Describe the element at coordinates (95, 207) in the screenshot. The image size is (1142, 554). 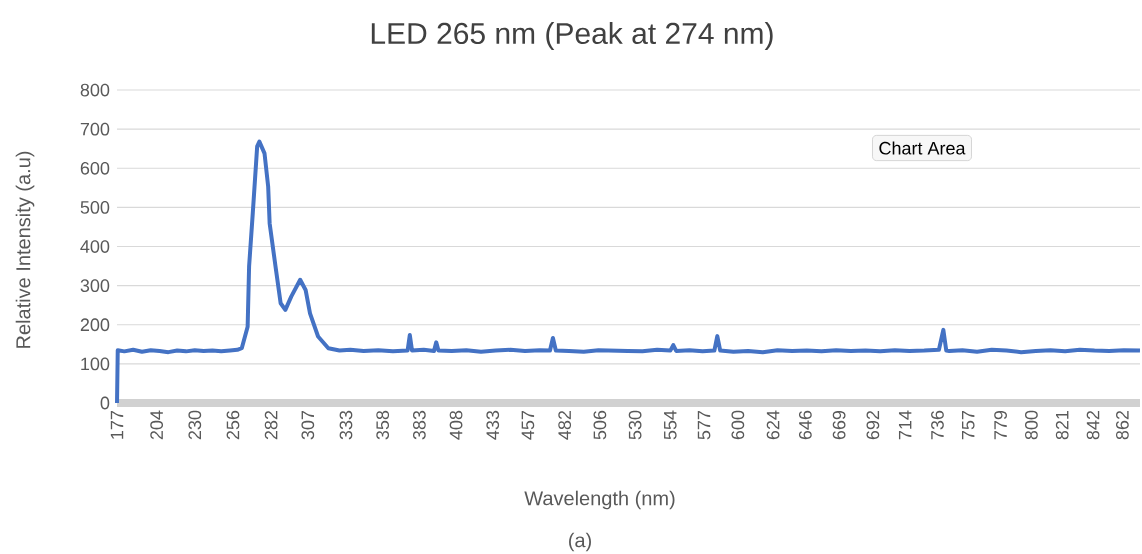
I see `y-tick-label: 500` at that location.